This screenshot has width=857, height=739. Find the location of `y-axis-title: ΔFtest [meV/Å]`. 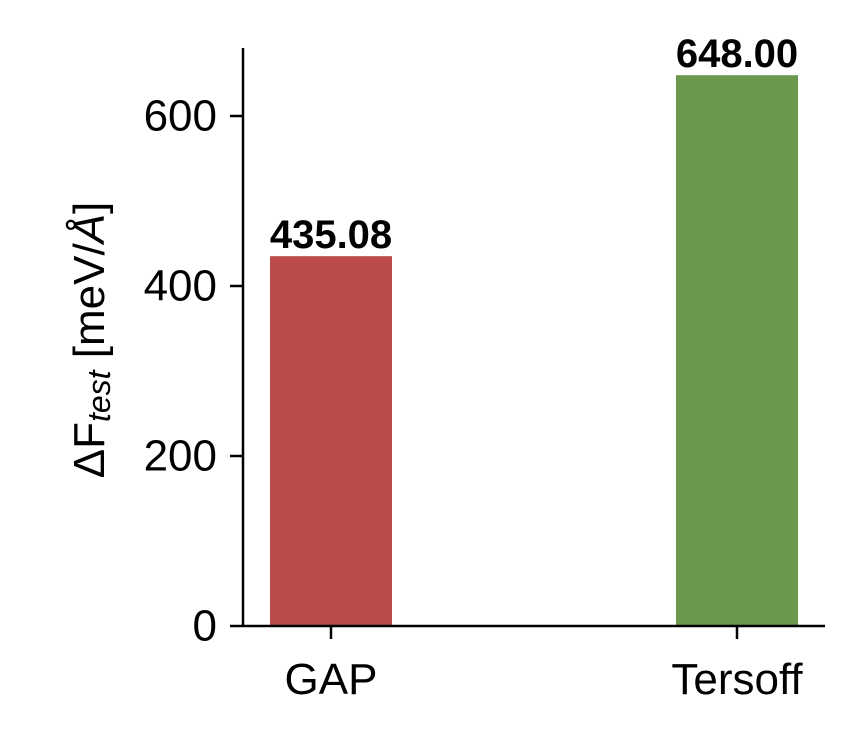

y-axis-title: ΔFtest [meV/Å] is located at coordinates (91, 340).